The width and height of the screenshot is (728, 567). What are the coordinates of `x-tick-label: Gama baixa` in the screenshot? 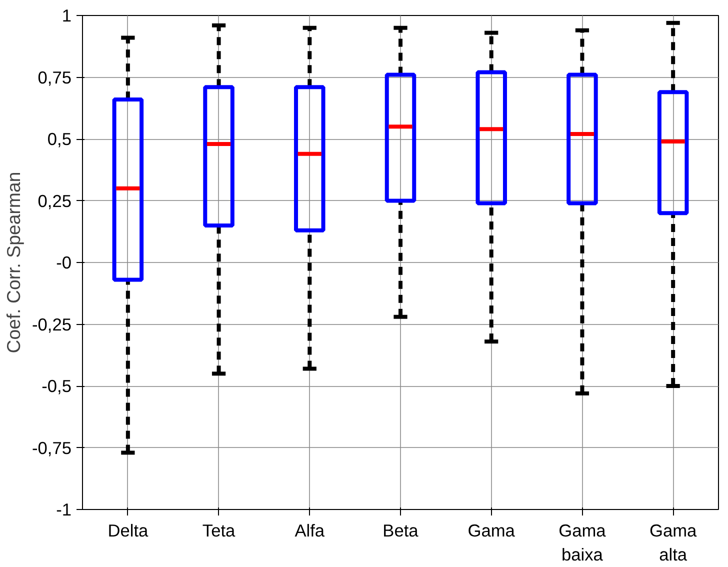 It's located at (582, 542).